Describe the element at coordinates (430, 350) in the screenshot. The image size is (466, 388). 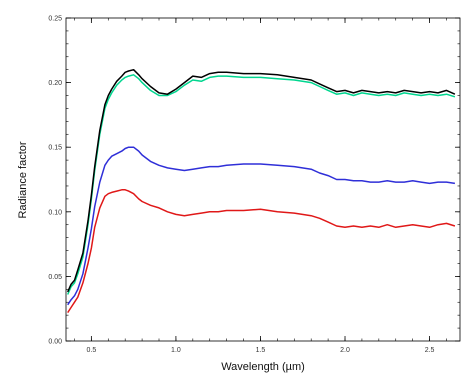
I see `x-tick-label: 2.5` at that location.